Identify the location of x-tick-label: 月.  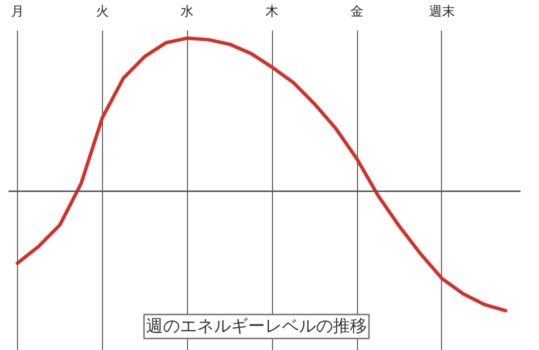
(17, 12).